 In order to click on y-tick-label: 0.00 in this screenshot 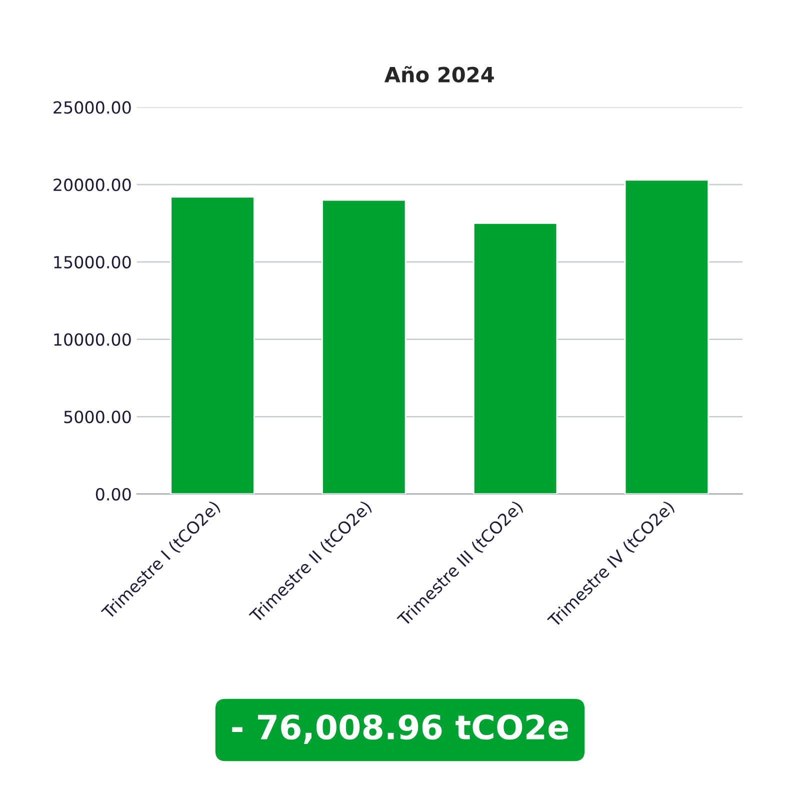, I will do `click(113, 494)`.